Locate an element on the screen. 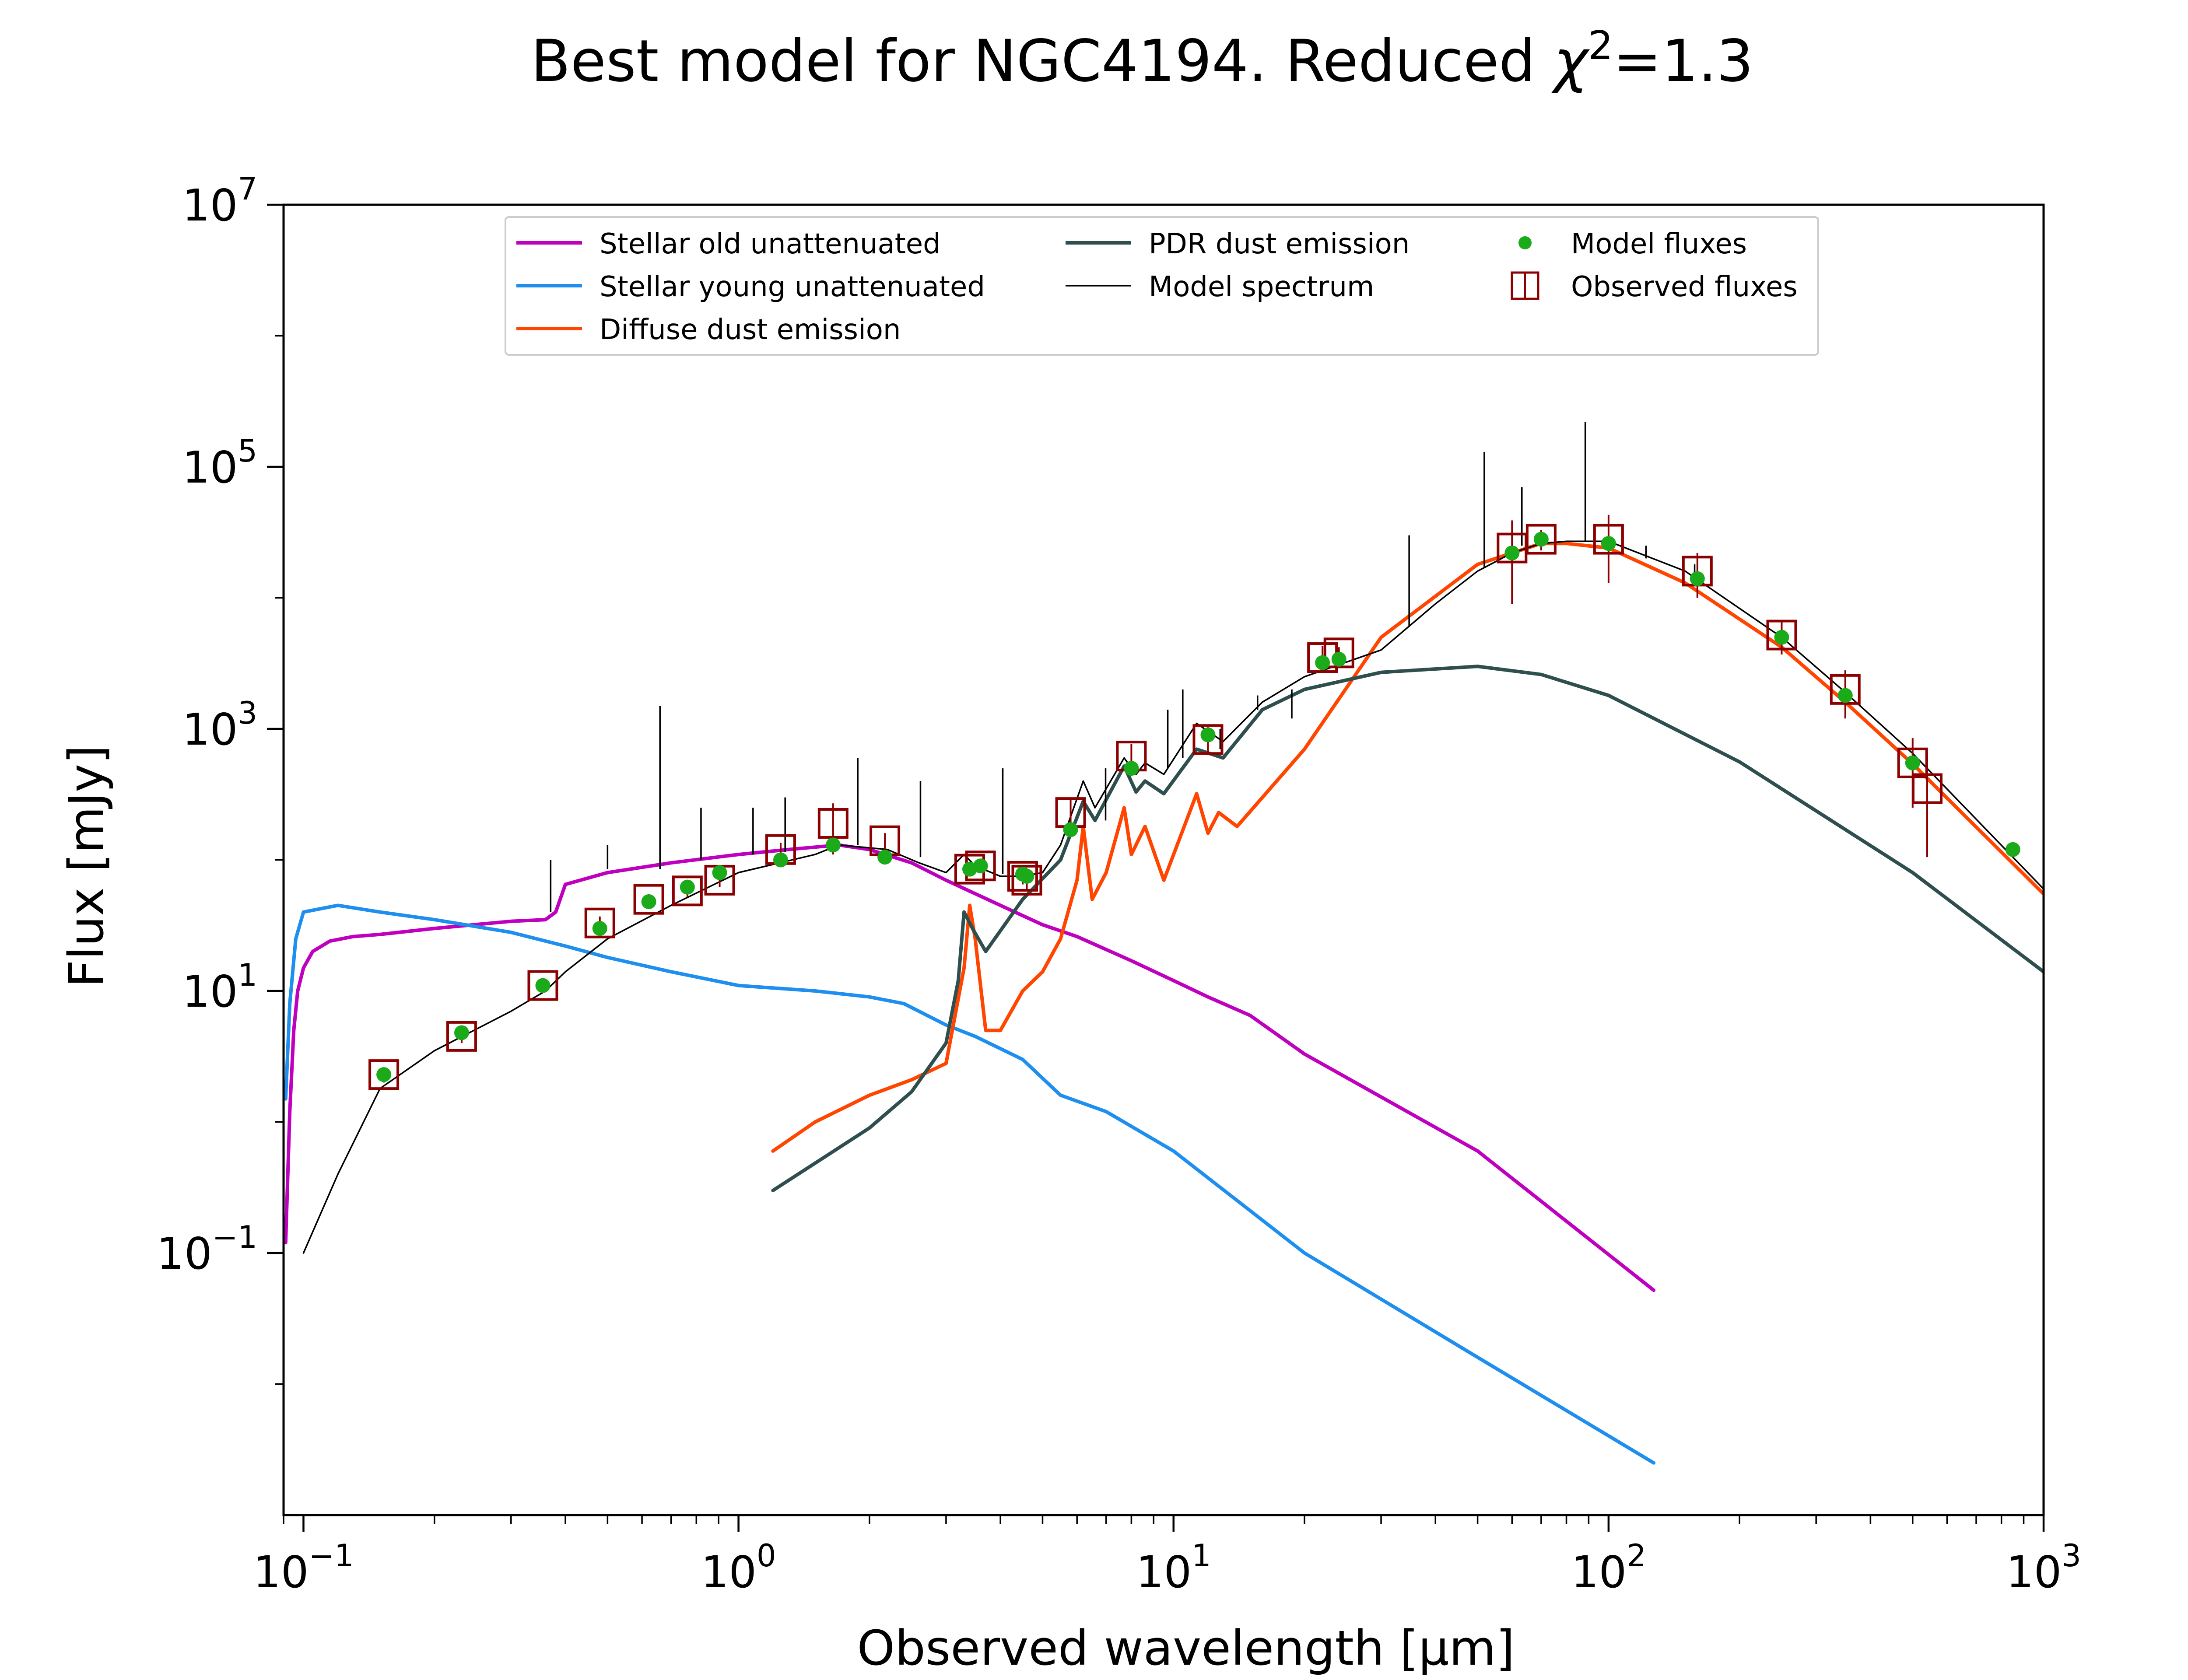 The height and width of the screenshot is (1680, 2188). y-tick-label-exponent: 7 is located at coordinates (247, 189).